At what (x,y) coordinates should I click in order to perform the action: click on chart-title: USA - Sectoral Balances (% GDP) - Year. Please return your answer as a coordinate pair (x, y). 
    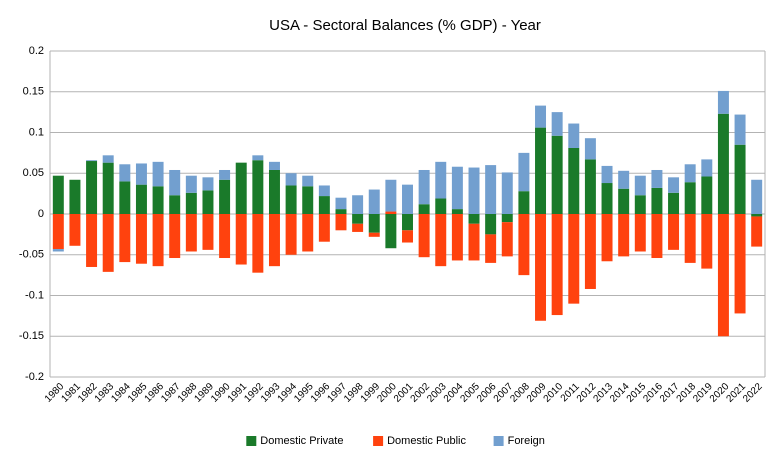
    Looking at the image, I should click on (405, 25).